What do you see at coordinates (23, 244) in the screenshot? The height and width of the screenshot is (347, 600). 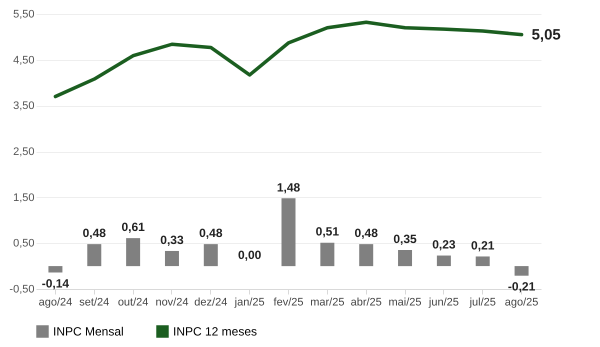 I see `y-tick-label: 0,50` at bounding box center [23, 244].